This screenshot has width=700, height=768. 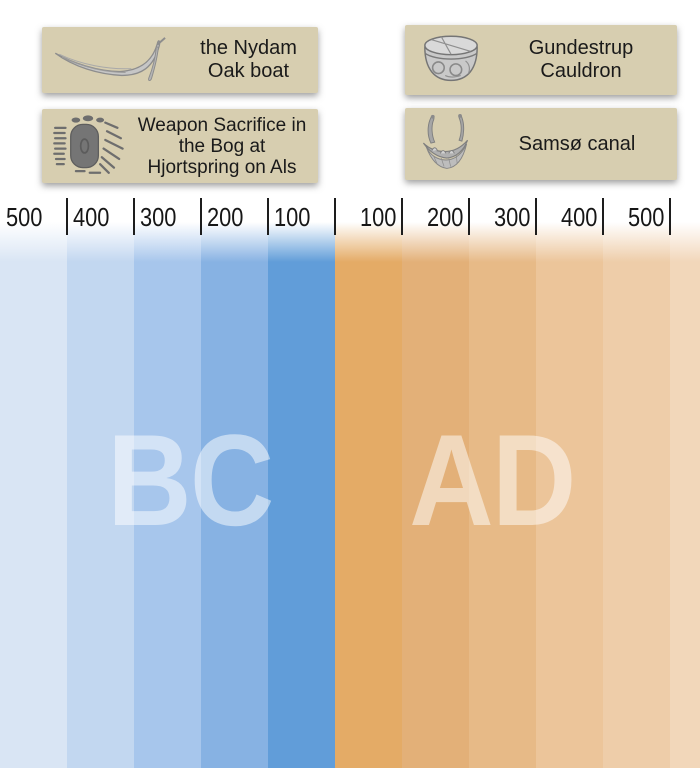 I want to click on artifact-label-samso: Samsø canal, so click(x=581, y=144).